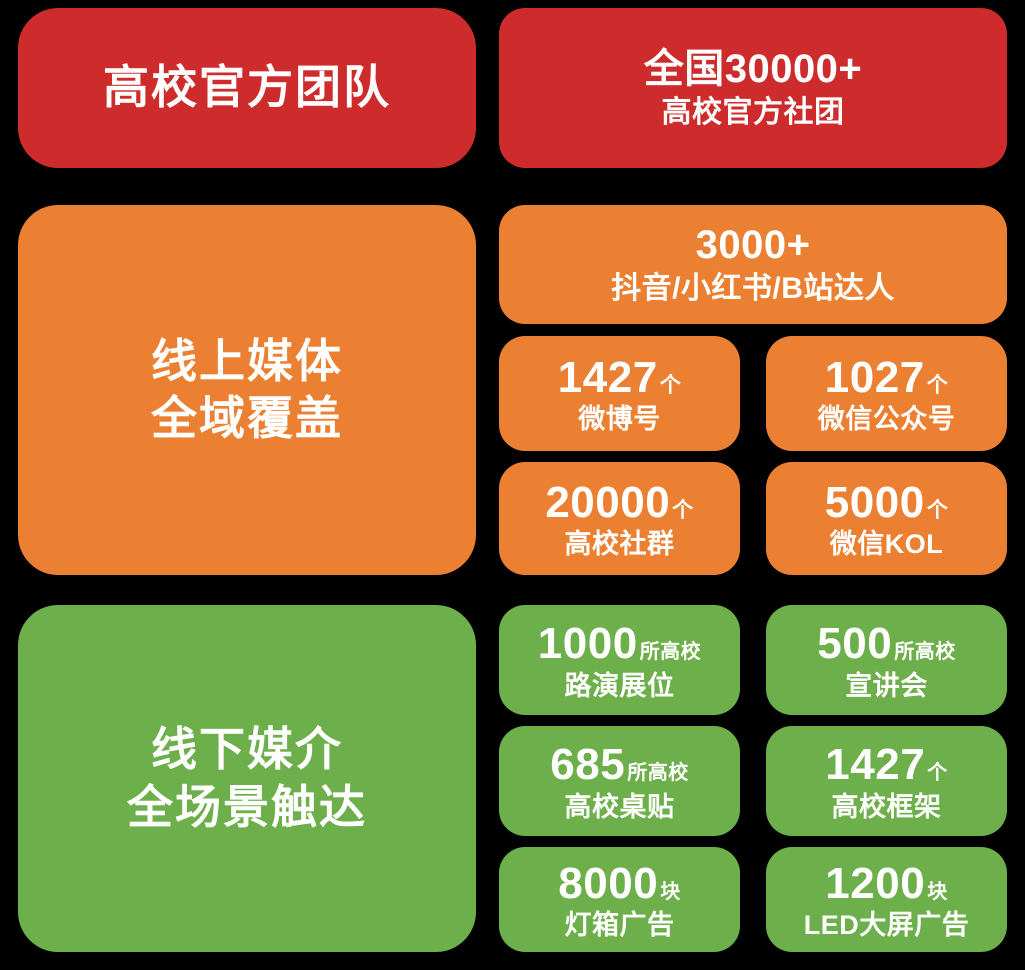 This screenshot has height=970, width=1025. I want to click on card-wechat-official-accounts-label: 微信公众号, so click(886, 419).